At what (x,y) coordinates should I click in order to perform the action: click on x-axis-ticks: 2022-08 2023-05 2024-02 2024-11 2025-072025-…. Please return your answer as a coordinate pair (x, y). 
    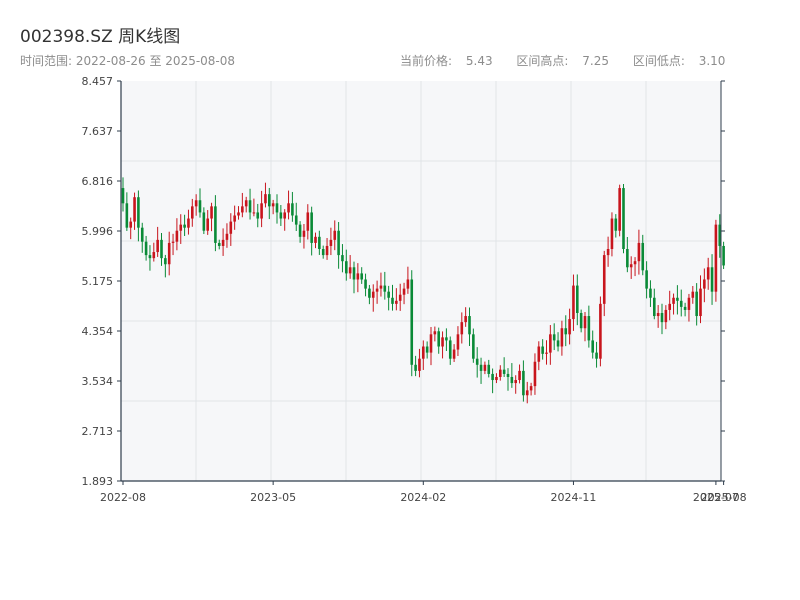
    Looking at the image, I should click on (423, 492).